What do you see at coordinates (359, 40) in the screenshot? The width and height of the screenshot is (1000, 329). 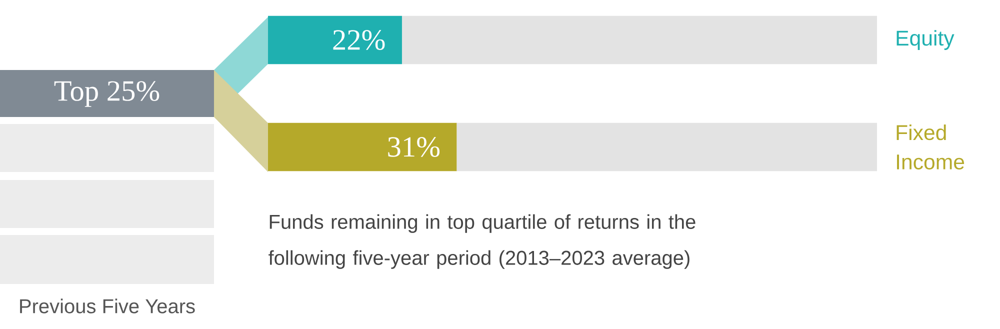 I see `data-label: 22%` at bounding box center [359, 40].